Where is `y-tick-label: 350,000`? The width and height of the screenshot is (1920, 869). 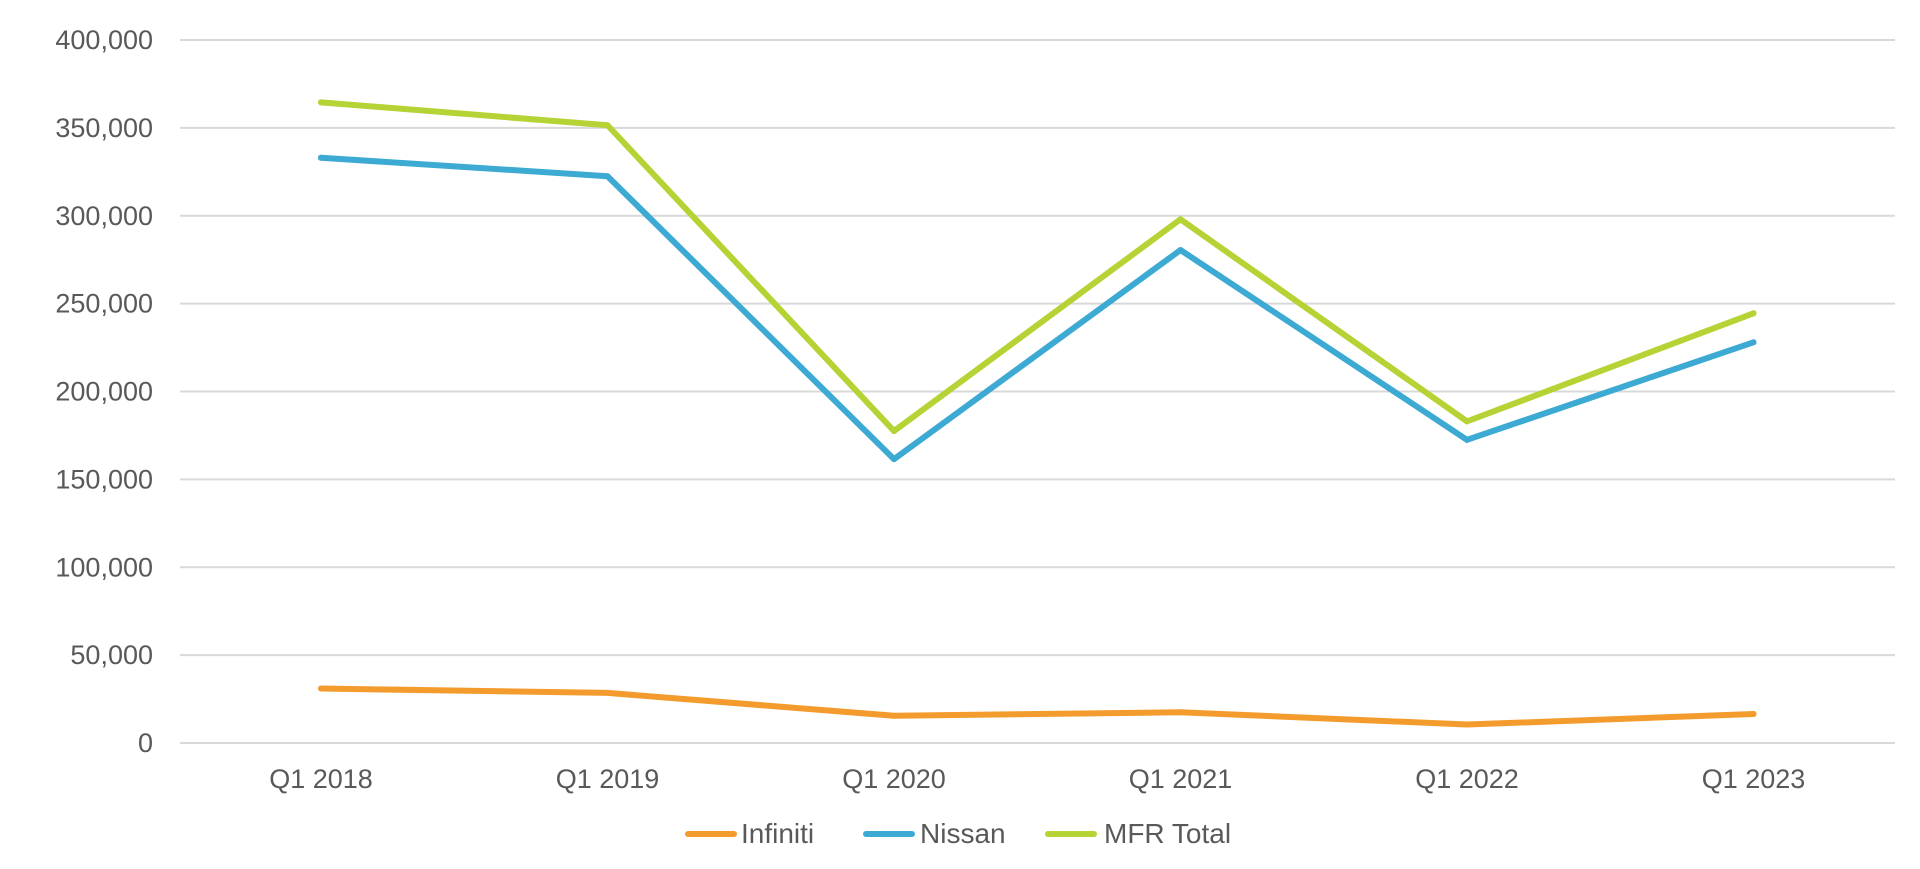
y-tick-label: 350,000 is located at coordinates (104, 128).